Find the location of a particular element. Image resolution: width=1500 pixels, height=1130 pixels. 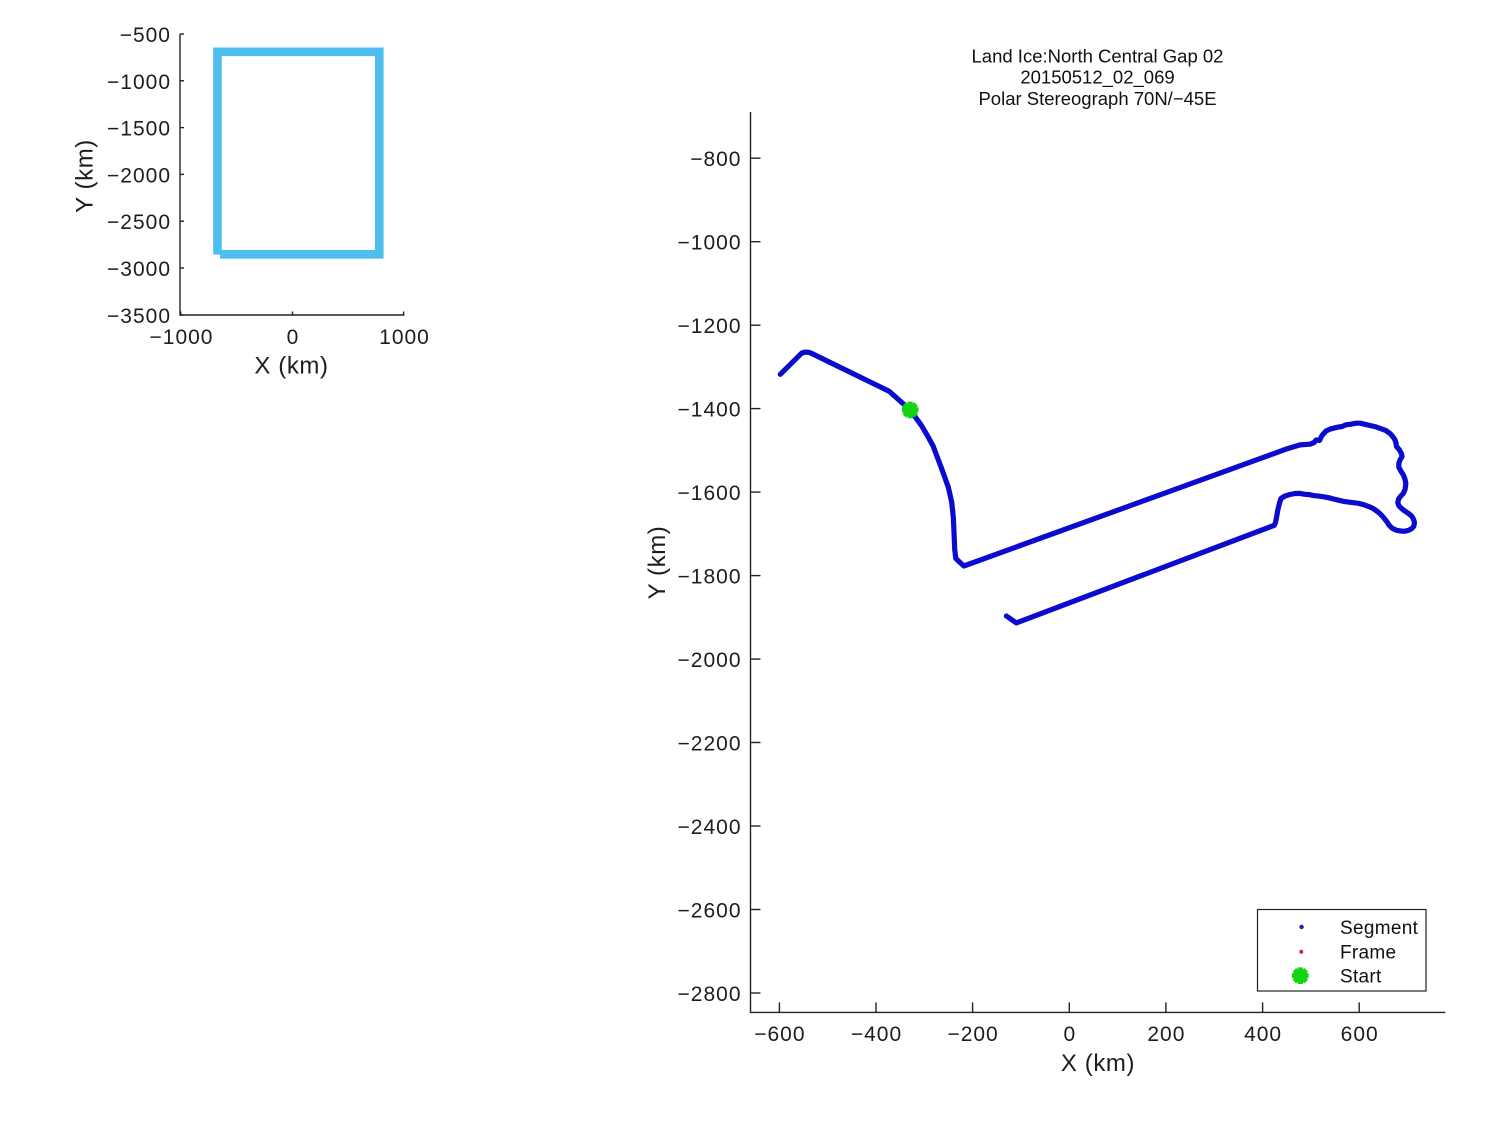

svg-text: Start is located at coordinates (1361, 977).